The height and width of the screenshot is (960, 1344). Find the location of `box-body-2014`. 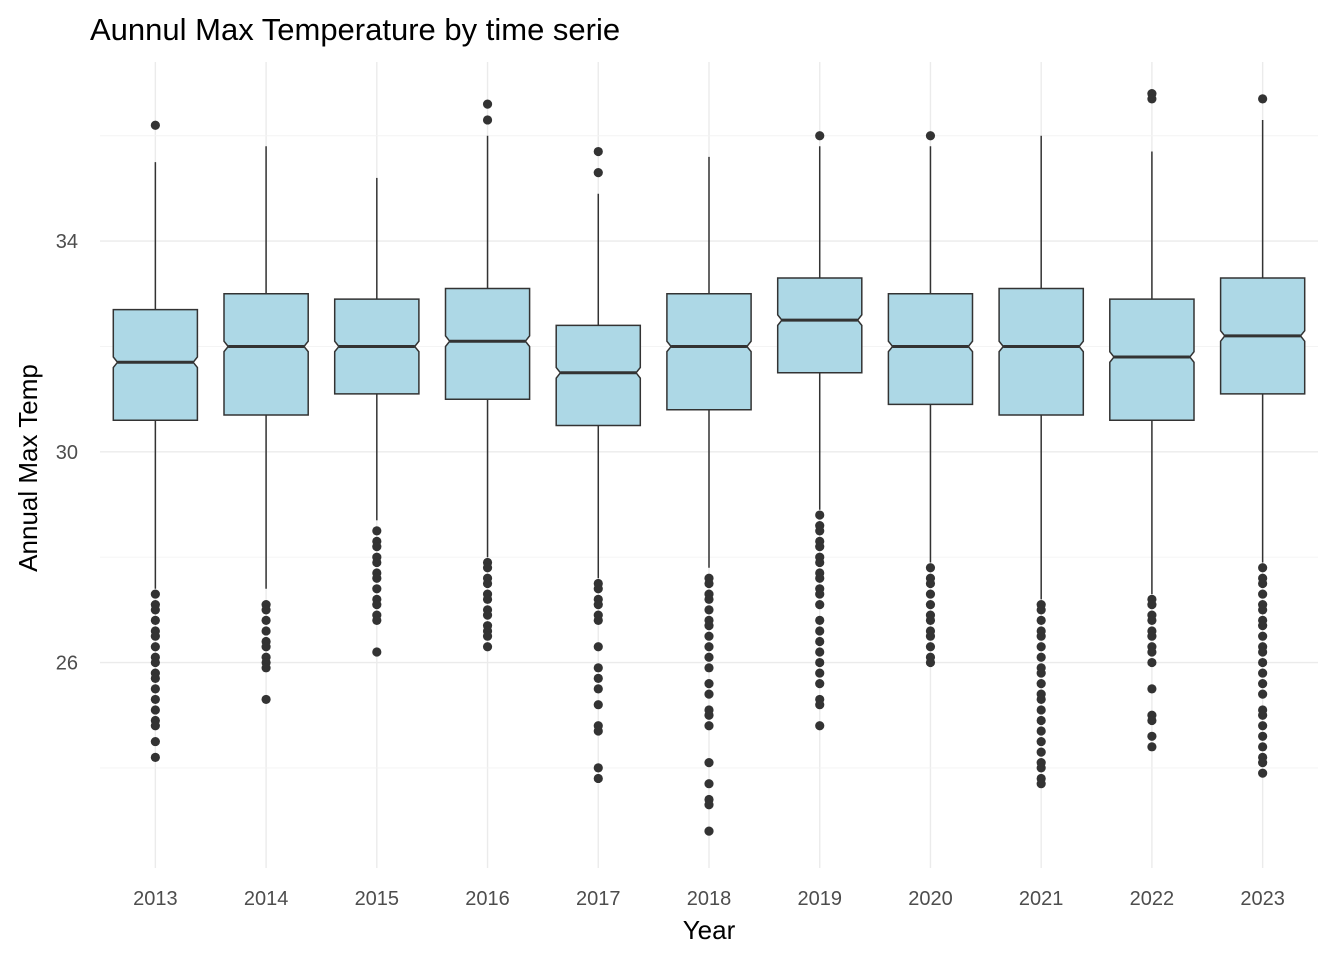

box-body-2014 is located at coordinates (266, 354).